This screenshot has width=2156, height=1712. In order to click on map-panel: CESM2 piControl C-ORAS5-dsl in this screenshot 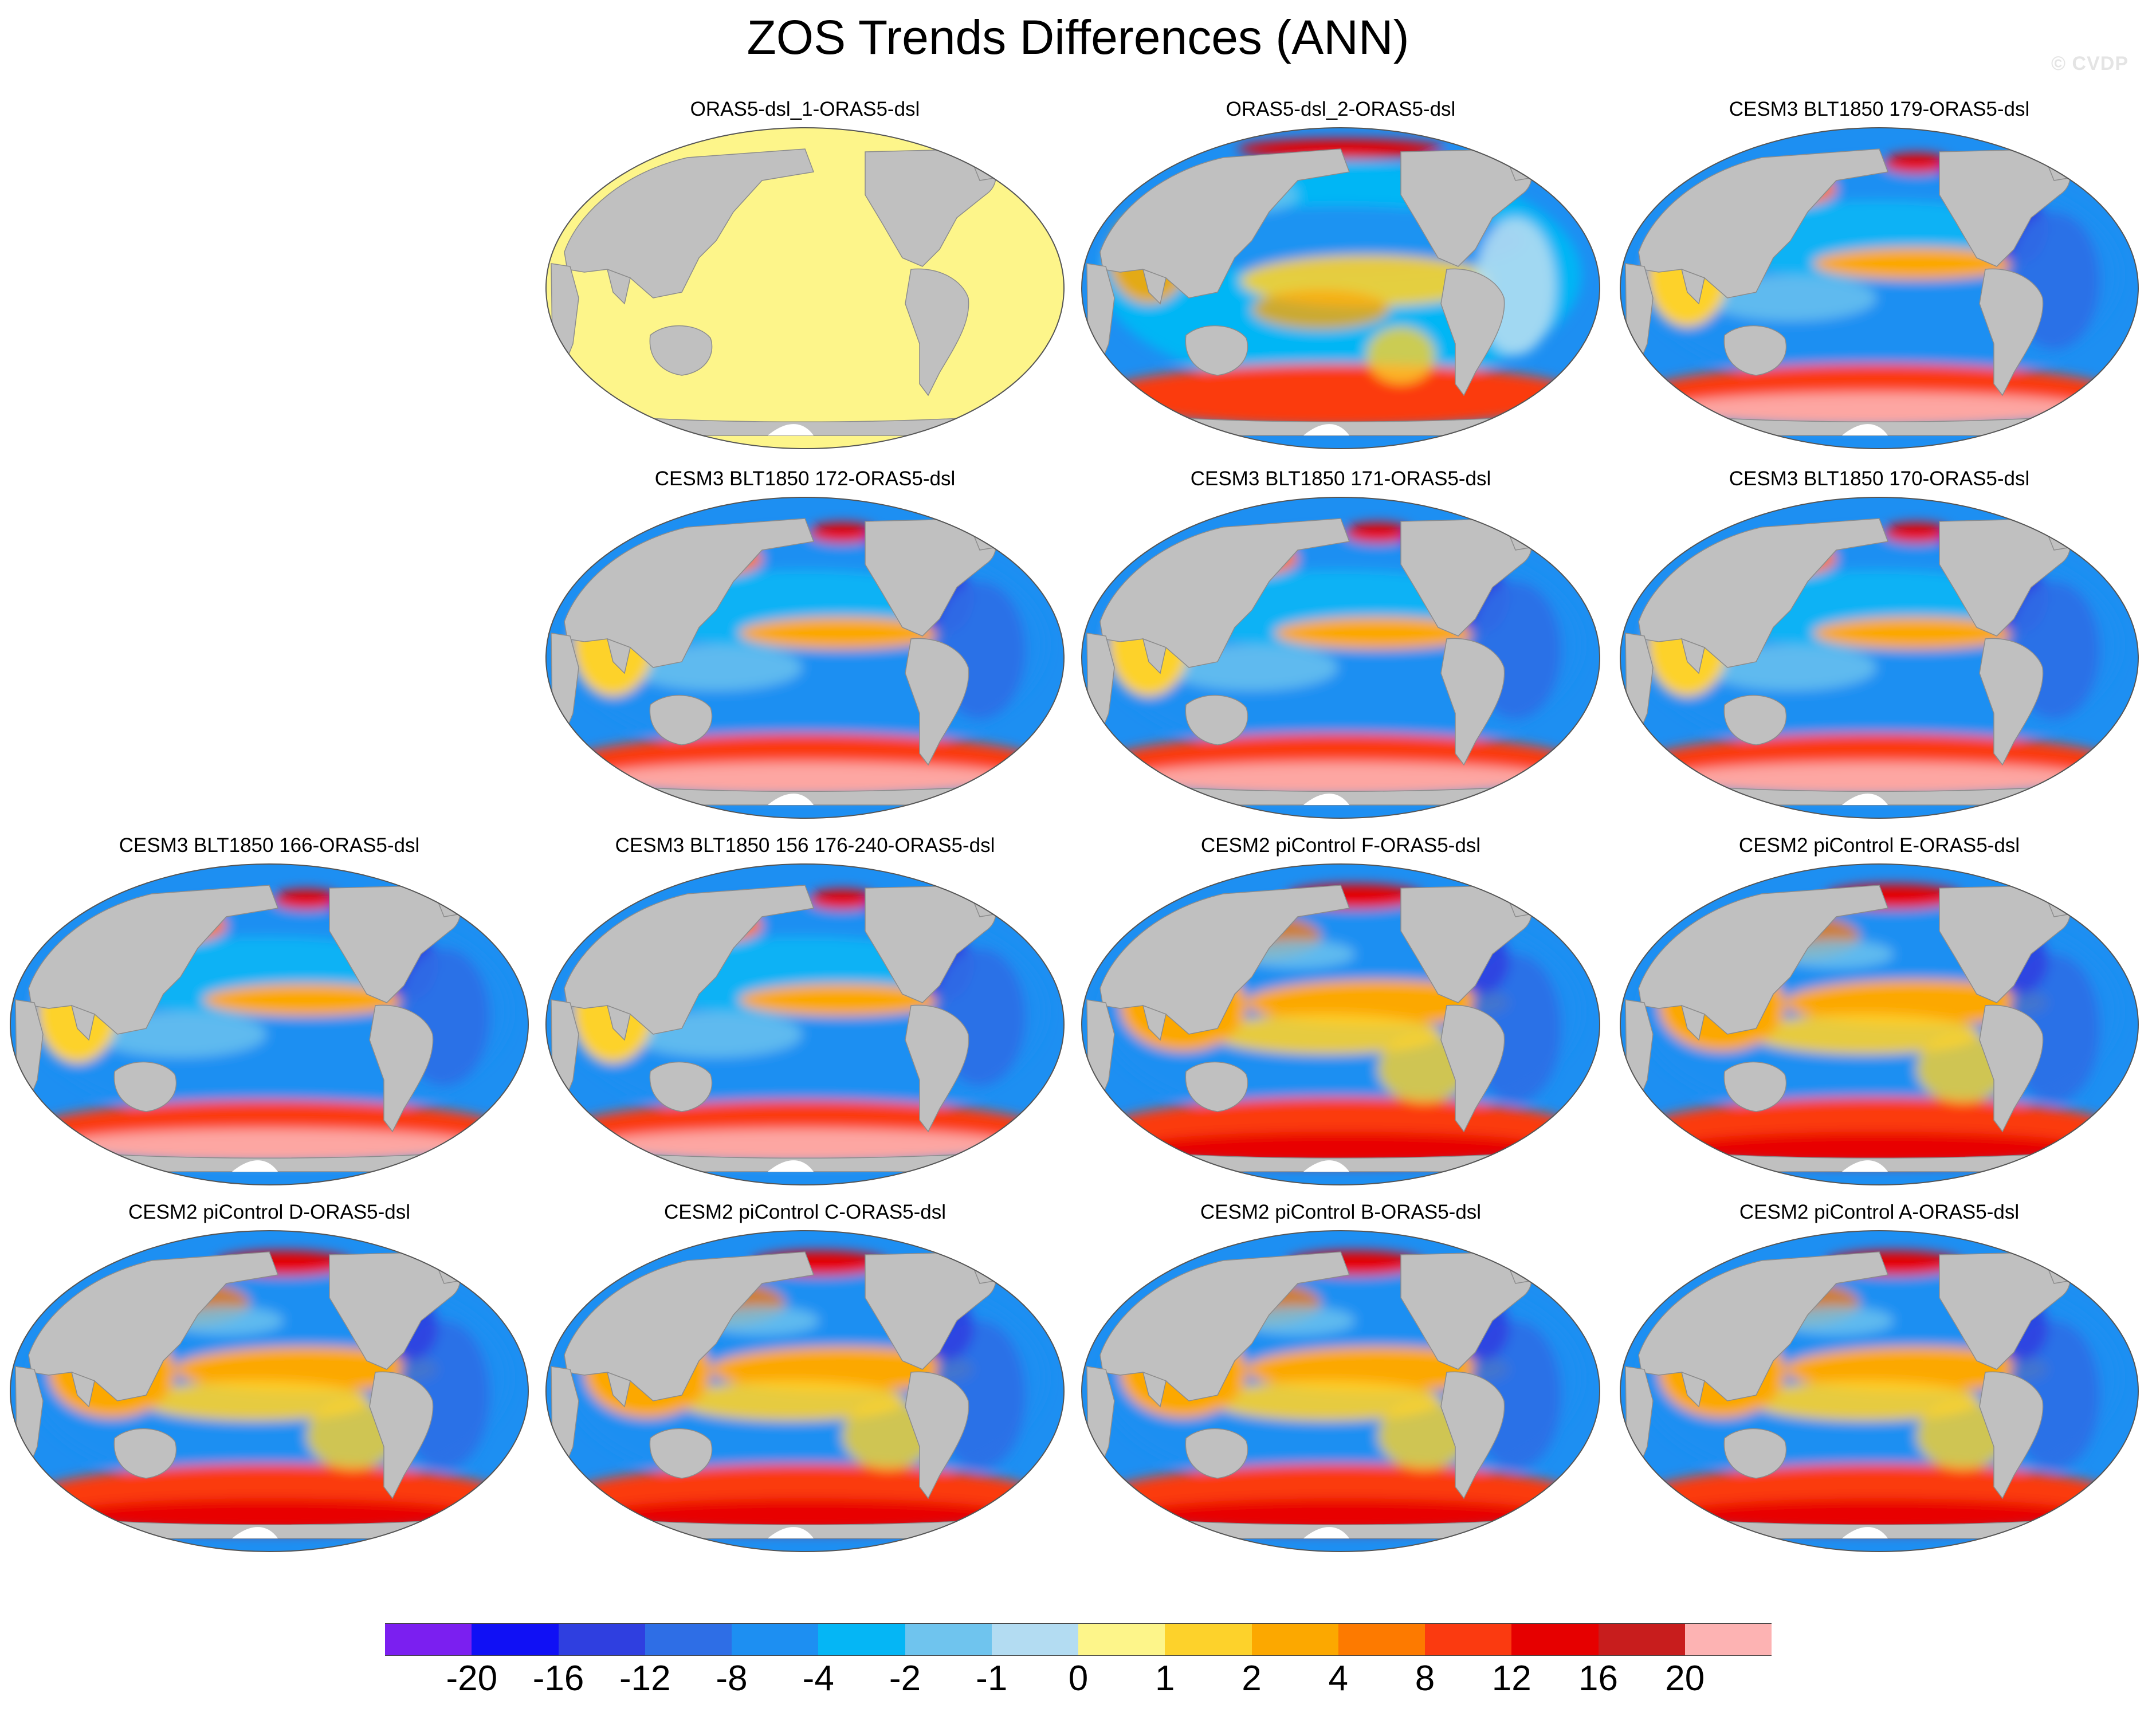, I will do `click(805, 1378)`.